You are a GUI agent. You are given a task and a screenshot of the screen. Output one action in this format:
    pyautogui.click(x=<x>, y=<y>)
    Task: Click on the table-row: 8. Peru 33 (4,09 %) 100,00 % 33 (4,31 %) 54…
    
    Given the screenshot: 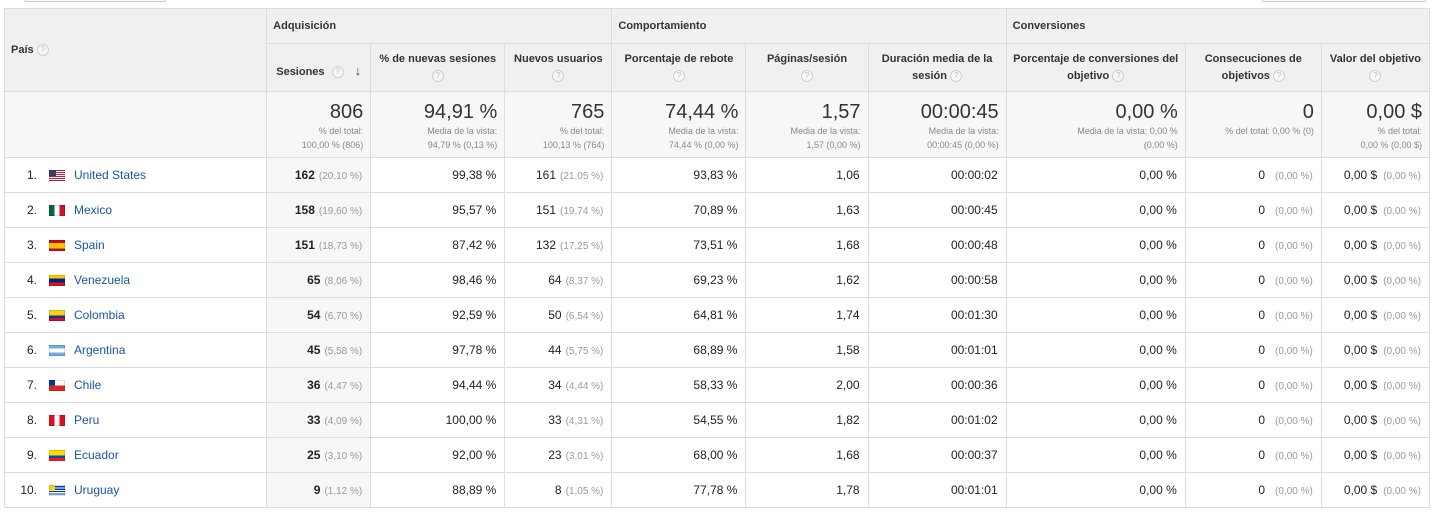 What is the action you would take?
    pyautogui.click(x=717, y=420)
    